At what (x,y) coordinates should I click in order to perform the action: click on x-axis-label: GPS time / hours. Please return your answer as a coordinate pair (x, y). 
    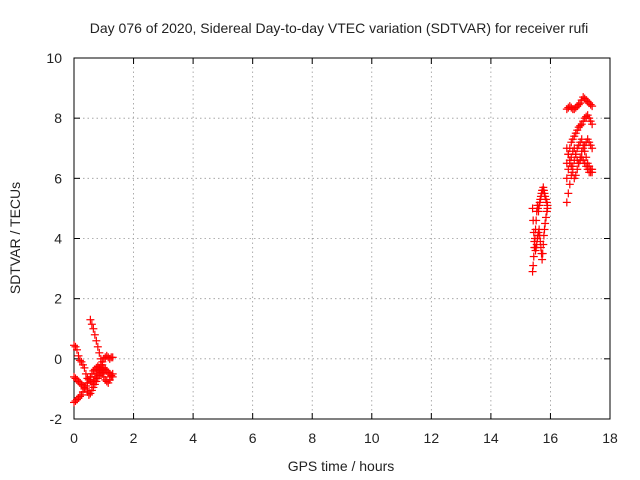
    Looking at the image, I should click on (341, 466).